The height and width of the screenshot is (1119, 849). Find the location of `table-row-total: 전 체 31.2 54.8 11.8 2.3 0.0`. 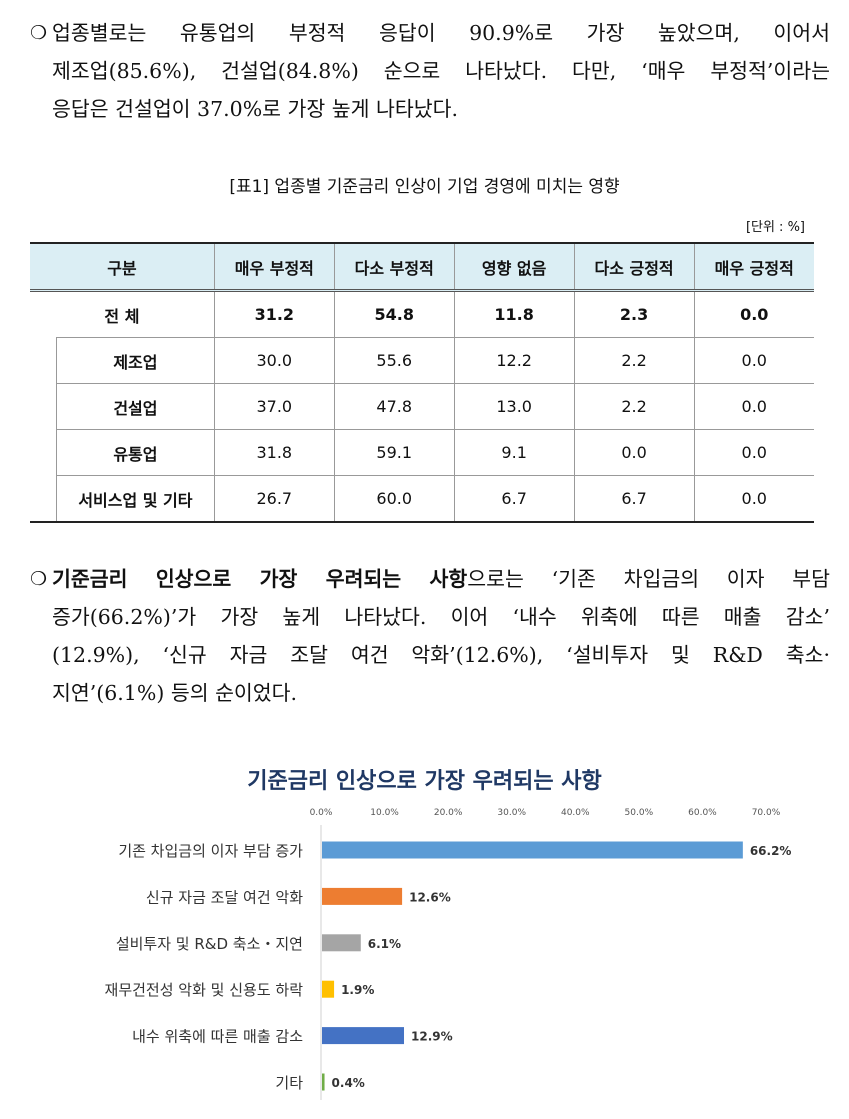

table-row-total: 전 체 31.2 54.8 11.8 2.3 0.0 is located at coordinates (422, 314).